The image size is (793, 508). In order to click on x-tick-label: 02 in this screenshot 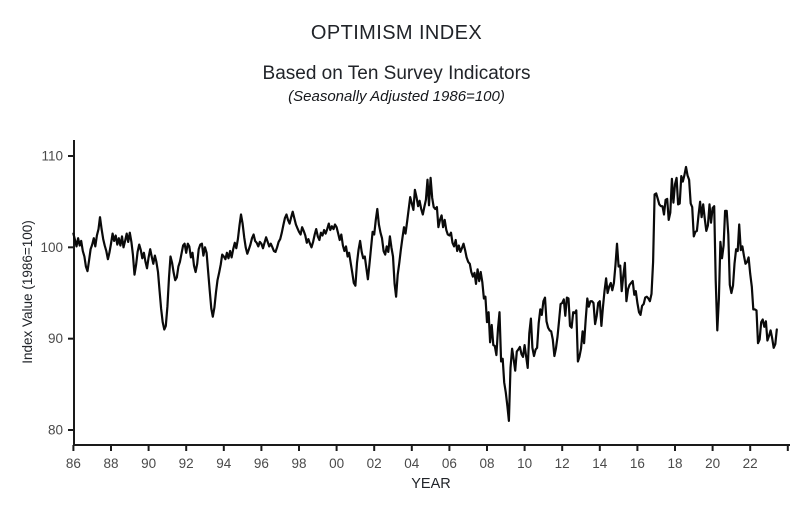, I will do `click(374, 463)`.